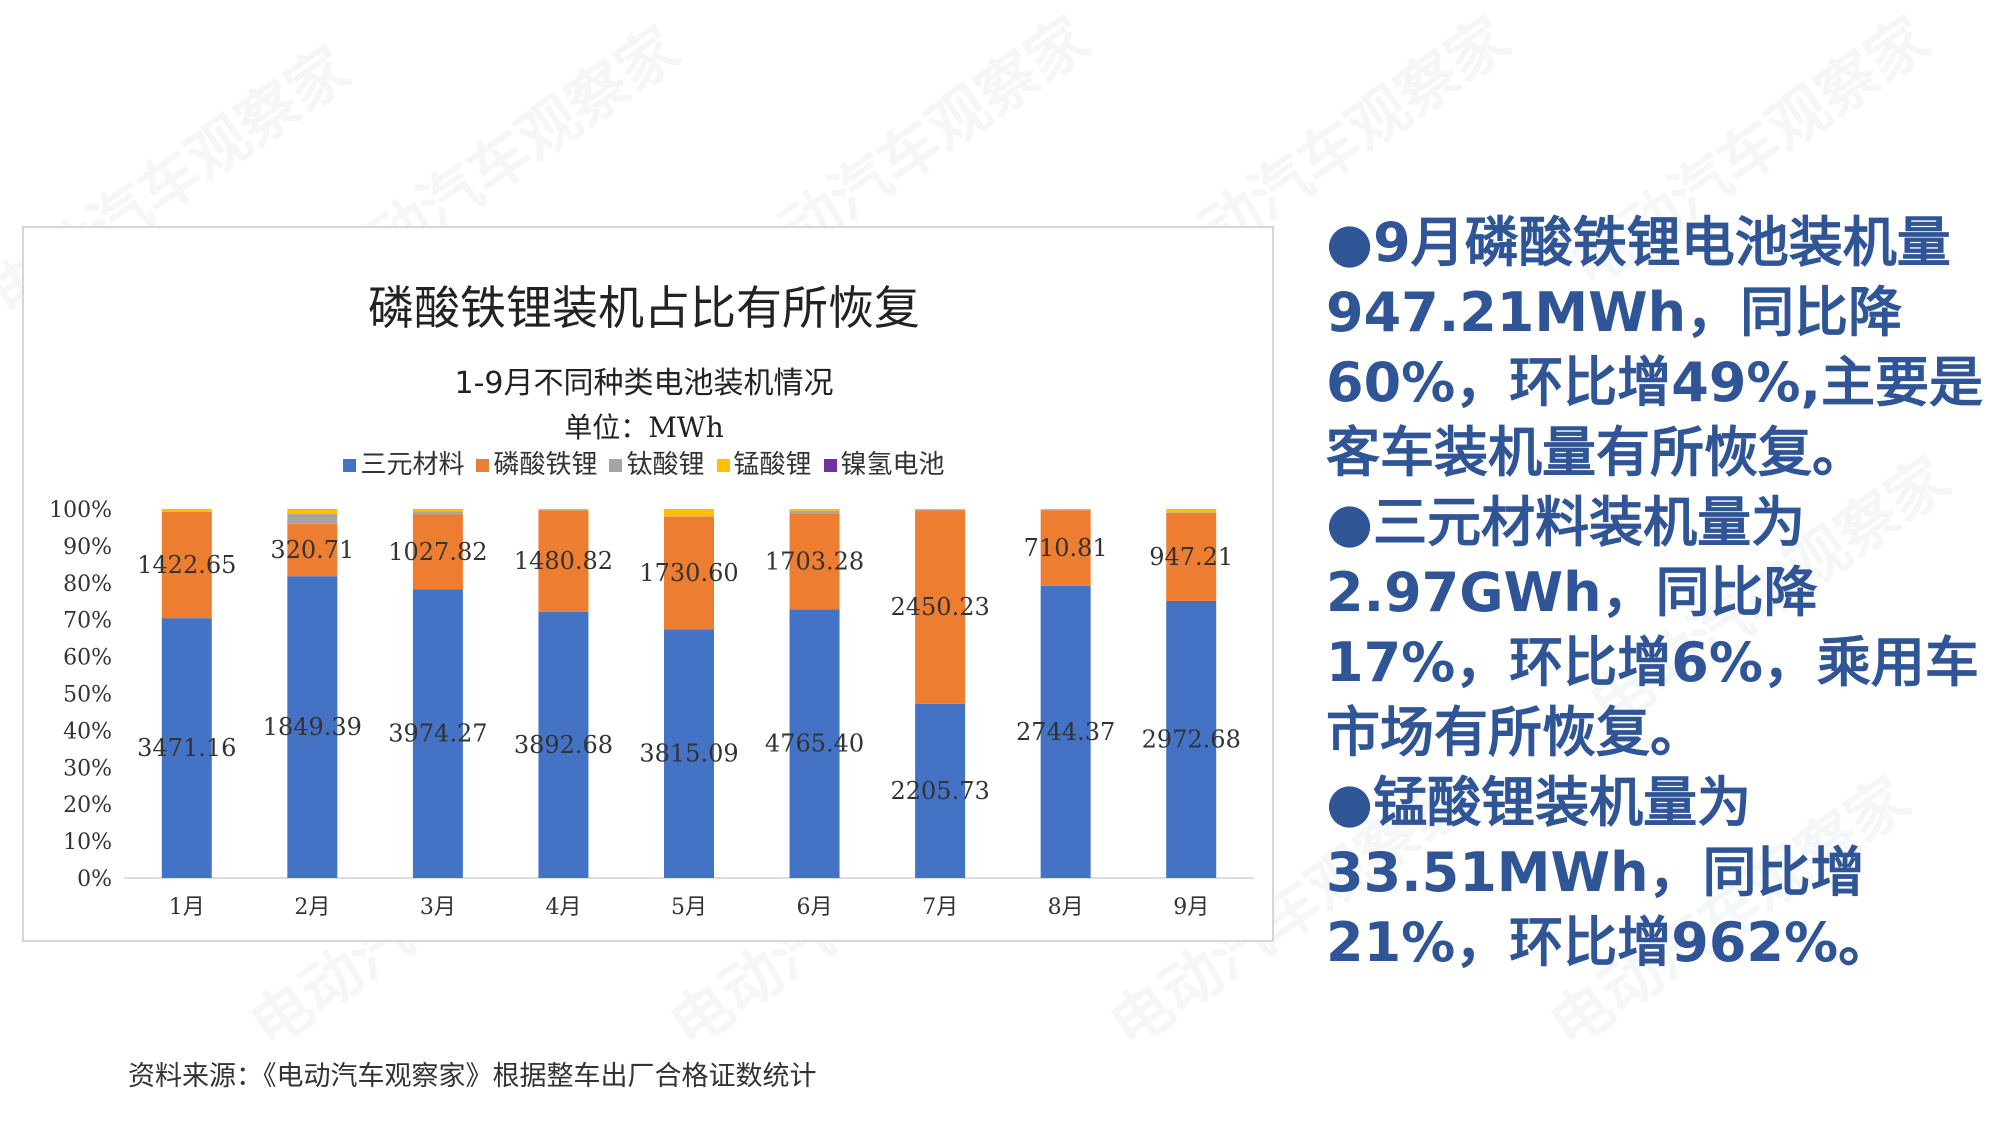 This screenshot has height=1126, width=2000. I want to click on data-label: 1703.28, so click(814, 561).